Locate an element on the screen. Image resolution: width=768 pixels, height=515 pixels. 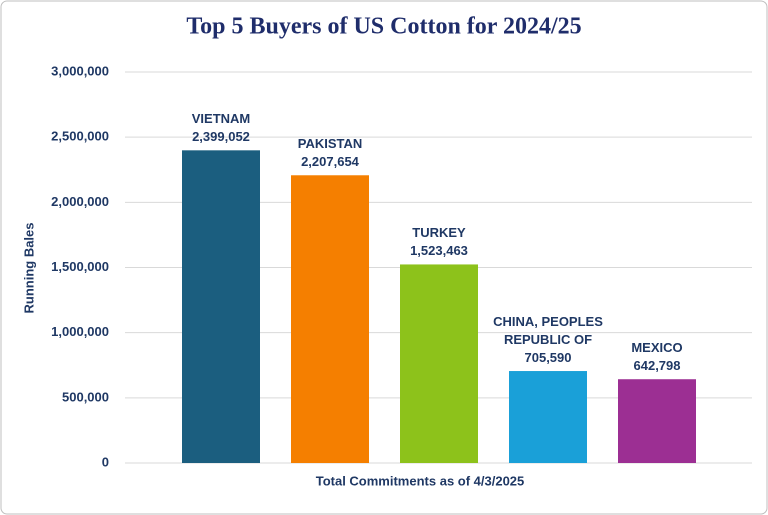
y-tick-label: 500,000 is located at coordinates (85, 396).